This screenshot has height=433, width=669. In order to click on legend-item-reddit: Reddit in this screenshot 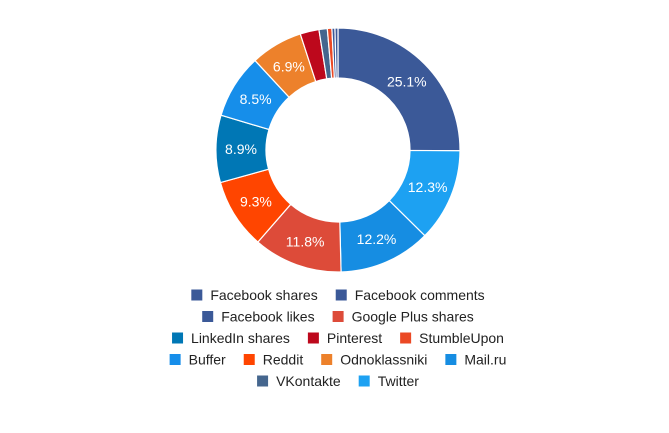, I will do `click(273, 360)`.